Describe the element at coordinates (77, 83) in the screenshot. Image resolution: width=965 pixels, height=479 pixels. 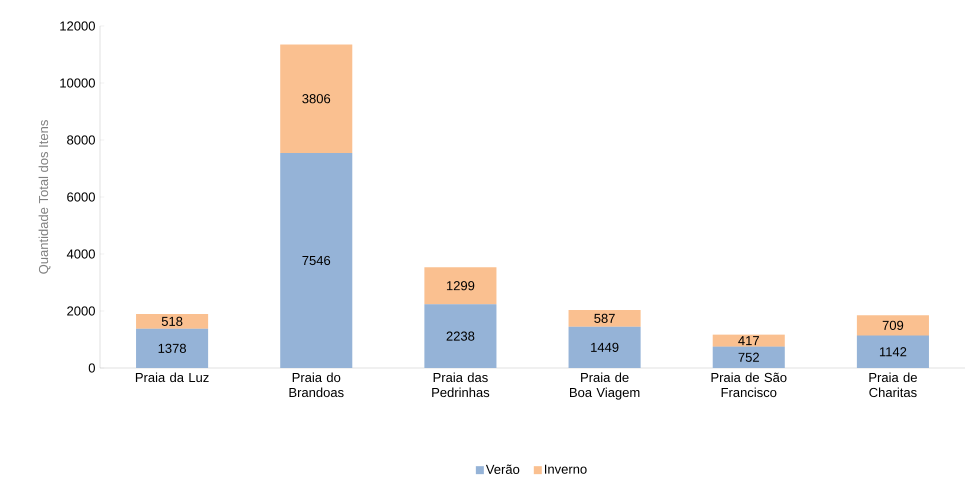
I see `y-tick-label: 10000` at that location.